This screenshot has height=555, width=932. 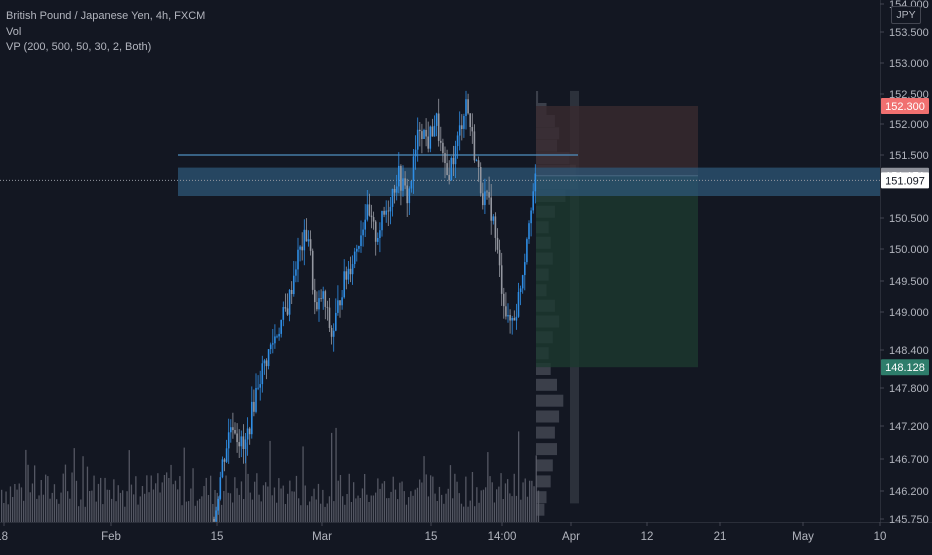 I want to click on price-tick-label: 145.750, so click(x=909, y=520).